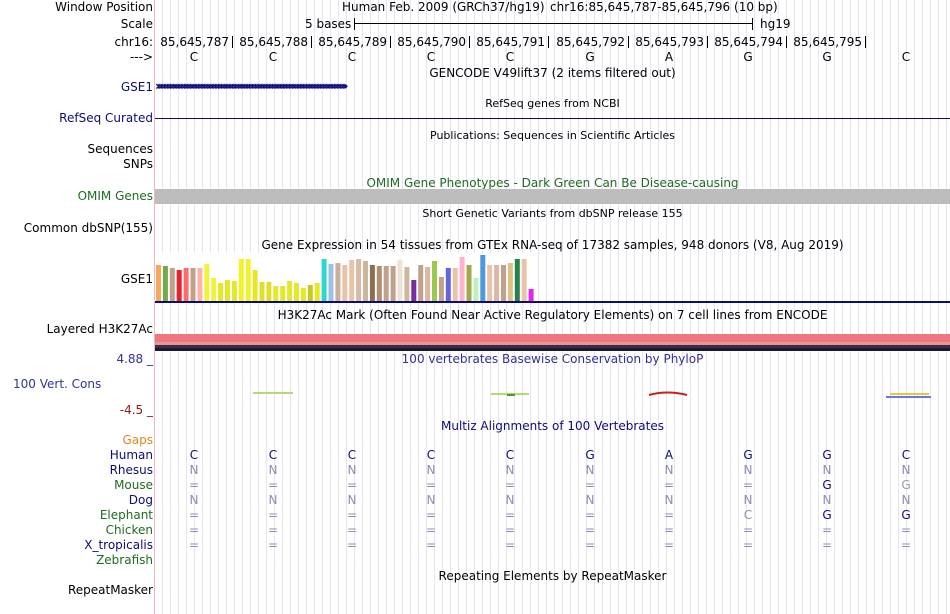 This screenshot has width=950, height=614. What do you see at coordinates (552, 278) in the screenshot?
I see `gtex-expression-chart` at bounding box center [552, 278].